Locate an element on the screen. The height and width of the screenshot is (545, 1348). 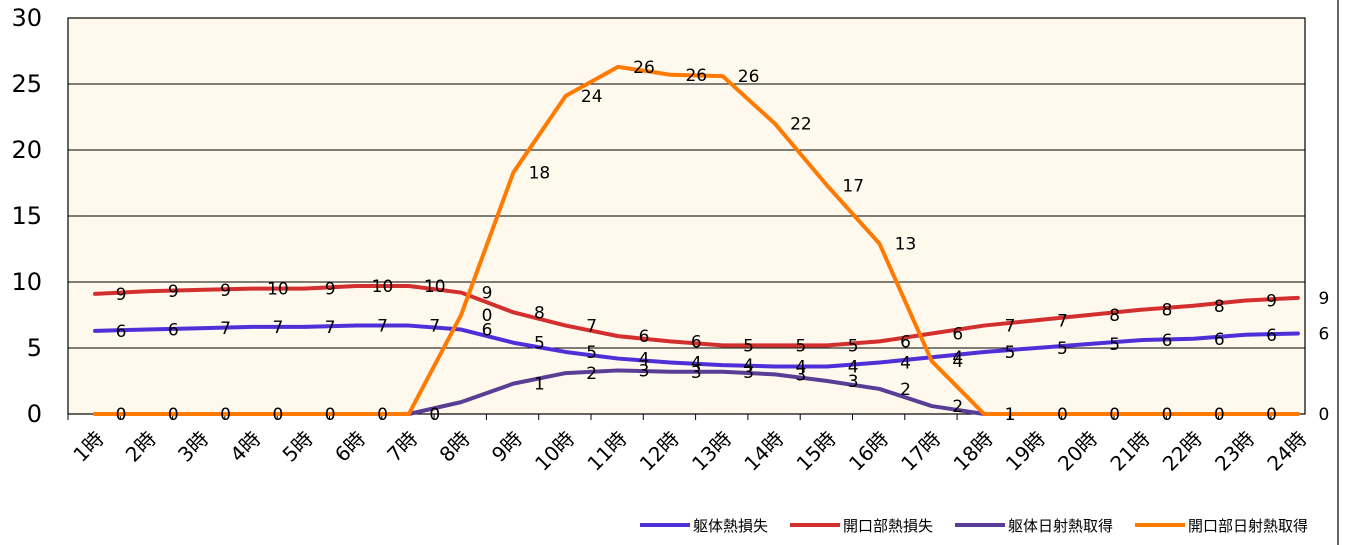
data-label: 18 is located at coordinates (540, 173).